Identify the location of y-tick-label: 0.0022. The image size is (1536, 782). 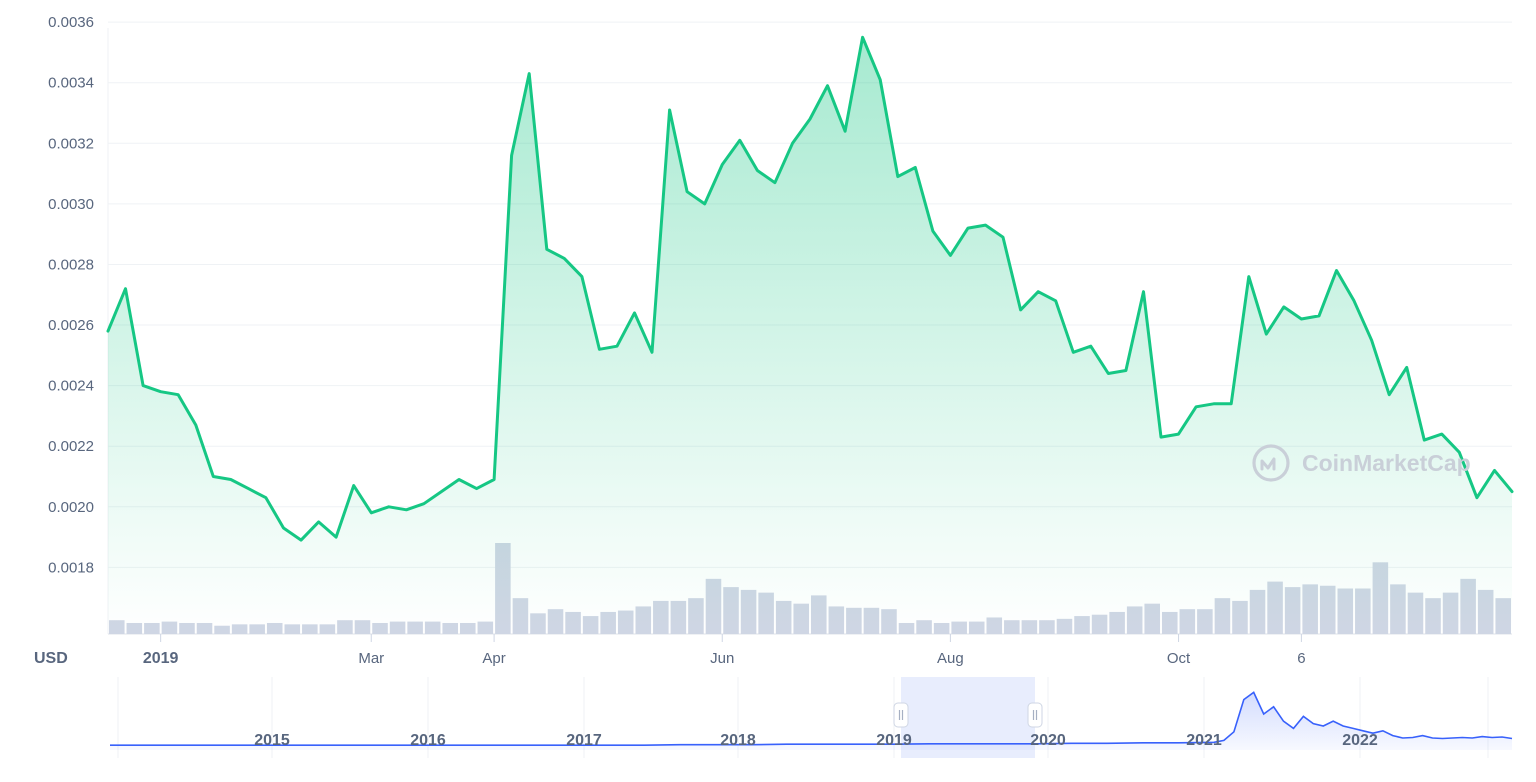
(71, 446).